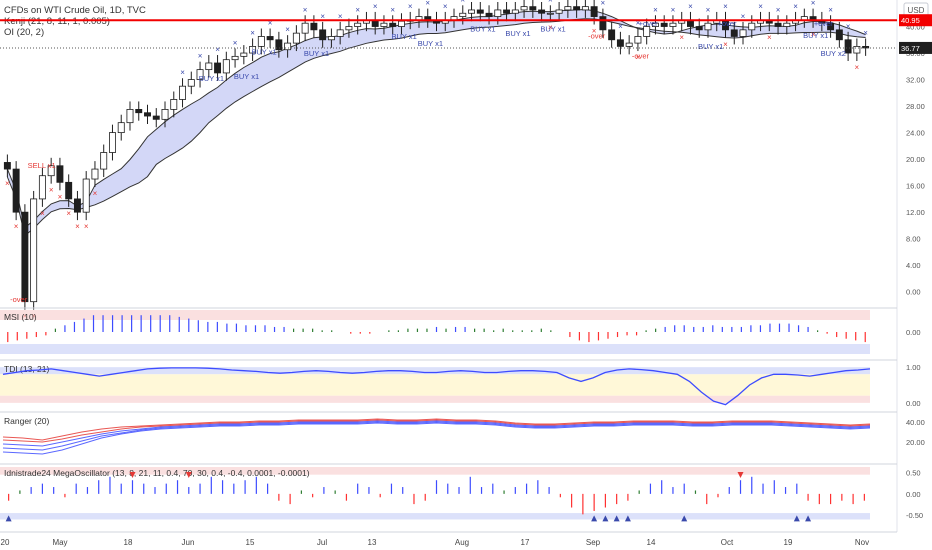 The height and width of the screenshot is (550, 932). I want to click on tdi-pane: TDI (13, 21) 1.00 0.00, so click(460, 383).